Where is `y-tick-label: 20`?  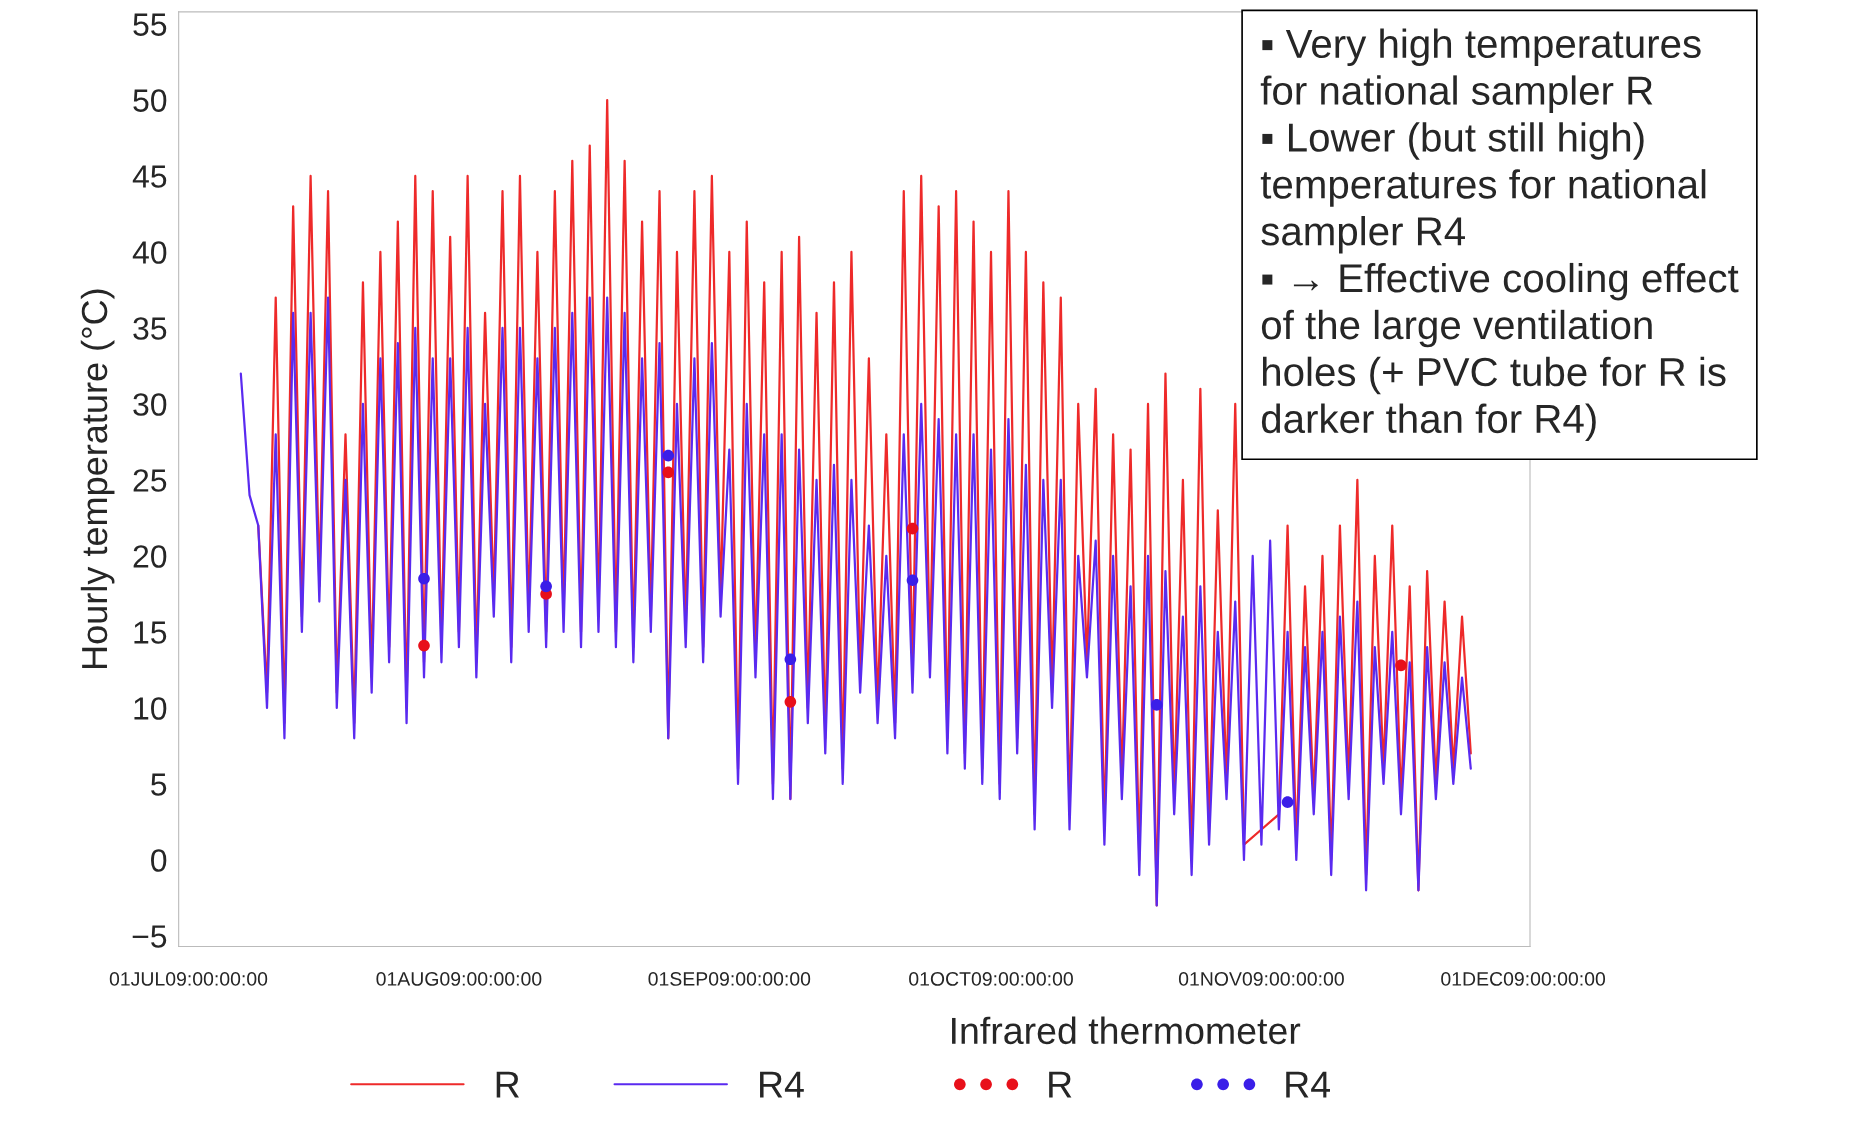 y-tick-label: 20 is located at coordinates (150, 556).